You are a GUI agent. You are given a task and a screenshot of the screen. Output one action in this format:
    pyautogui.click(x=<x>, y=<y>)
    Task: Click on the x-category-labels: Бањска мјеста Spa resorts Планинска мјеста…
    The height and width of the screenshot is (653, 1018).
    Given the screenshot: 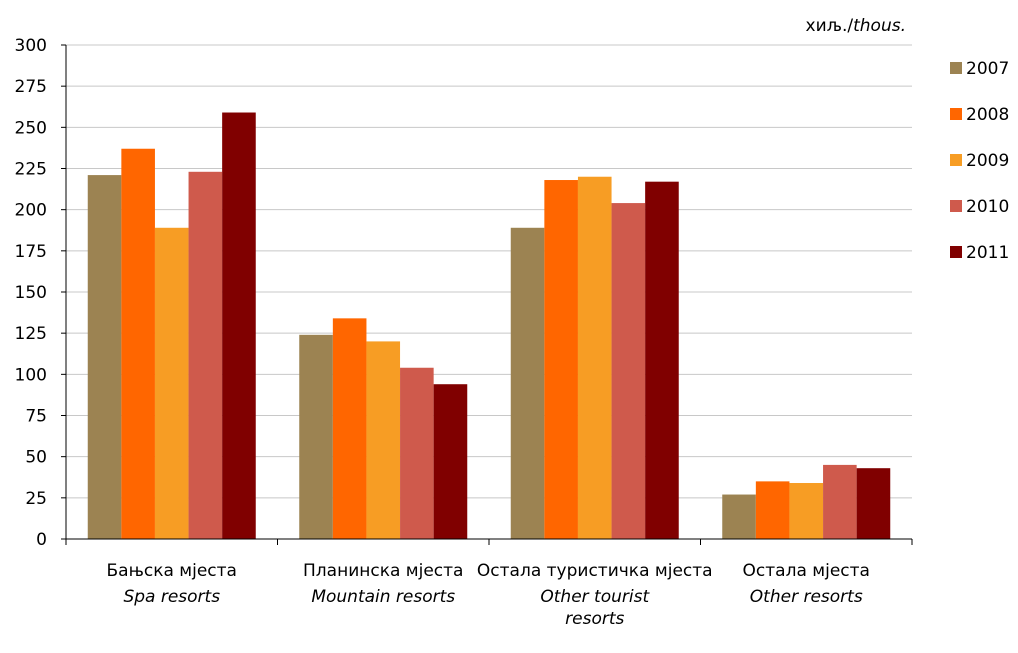 What is the action you would take?
    pyautogui.click(x=489, y=584)
    